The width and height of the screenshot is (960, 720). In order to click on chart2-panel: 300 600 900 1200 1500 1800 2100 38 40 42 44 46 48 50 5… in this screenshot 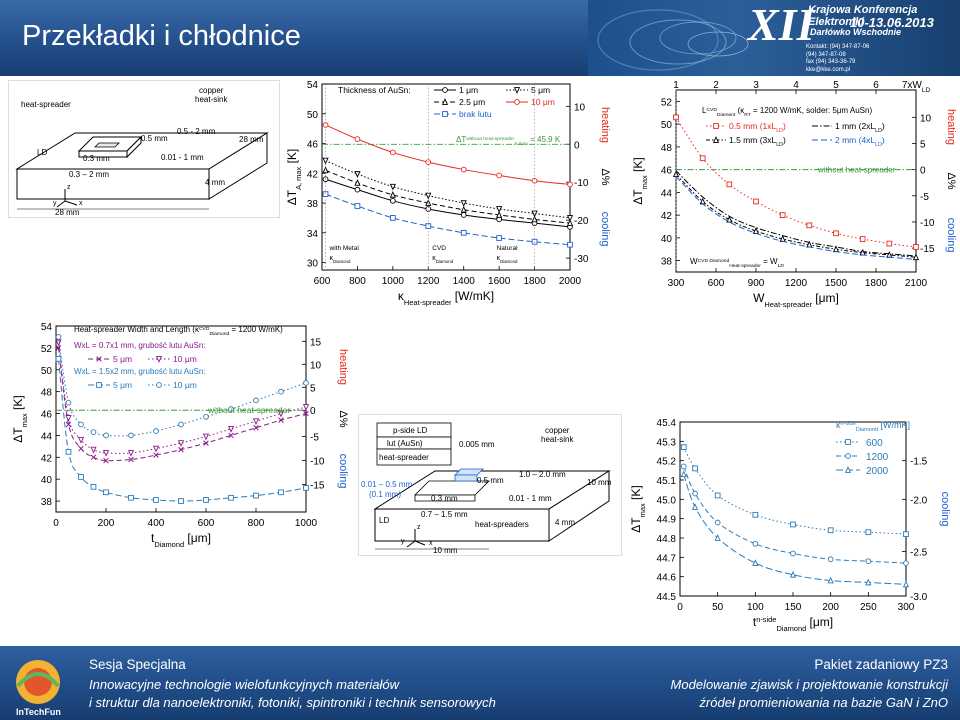, I will do `click(793, 197)`.